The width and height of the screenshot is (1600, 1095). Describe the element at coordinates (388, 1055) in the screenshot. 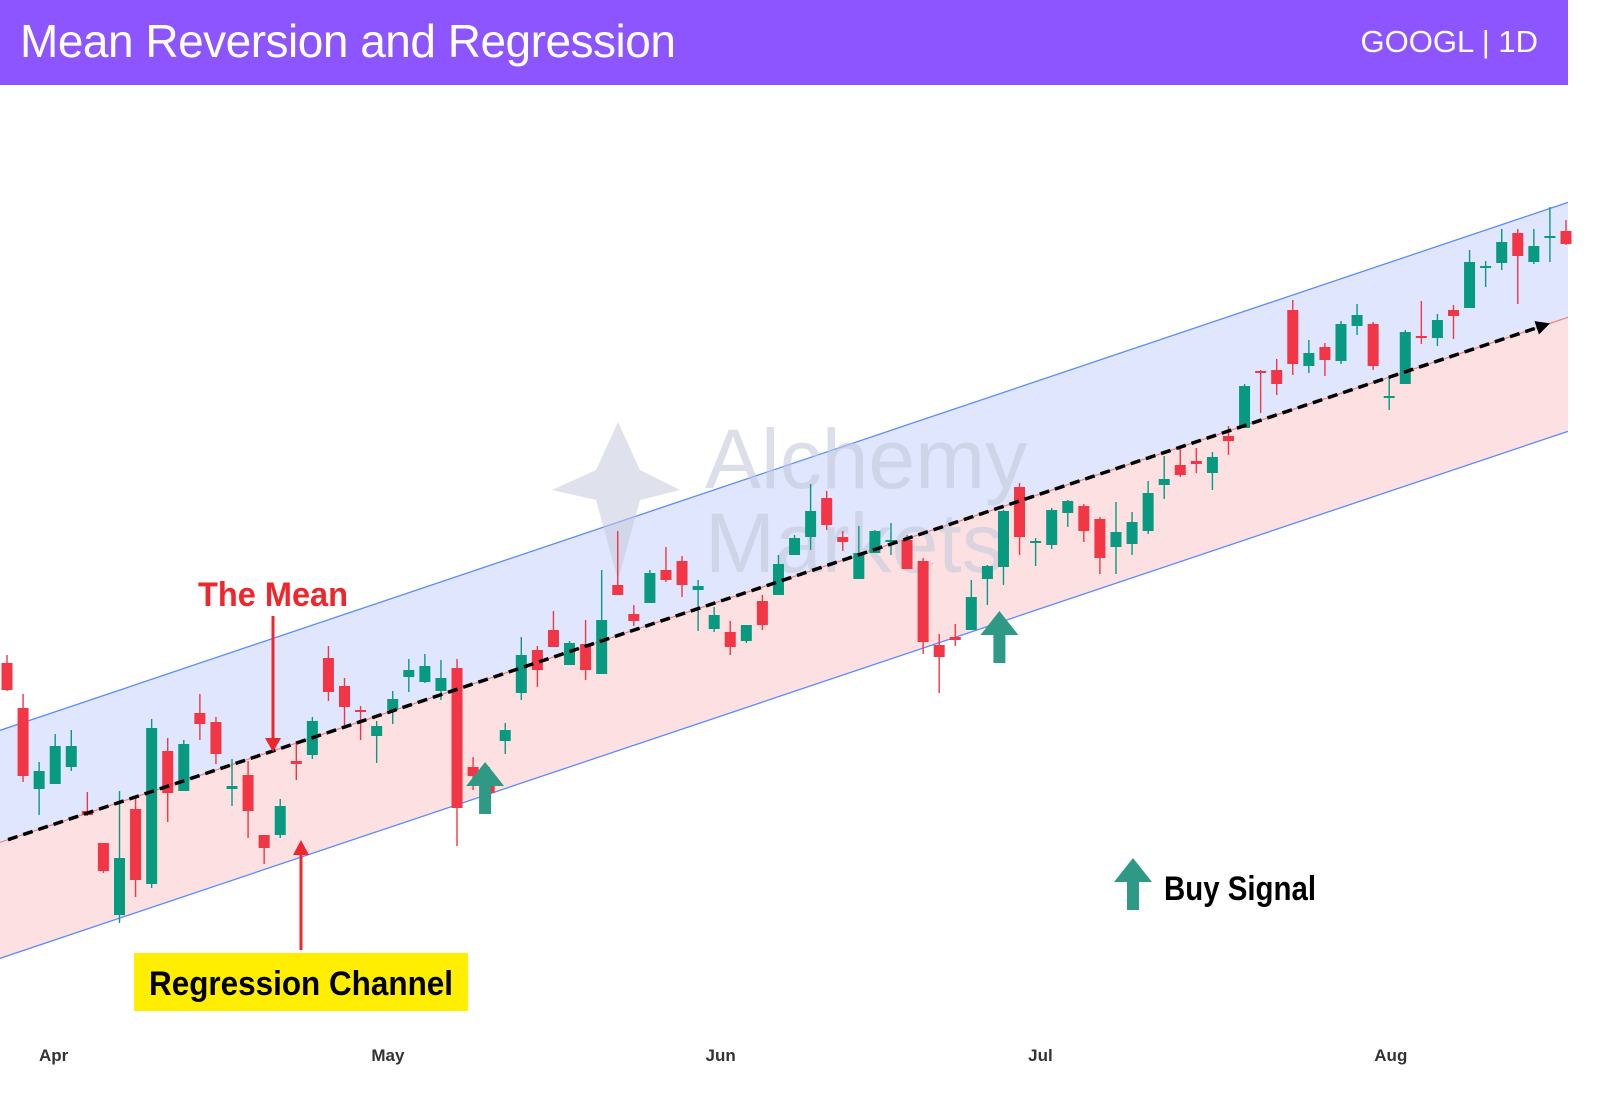

I see `x-tick-label: May` at that location.